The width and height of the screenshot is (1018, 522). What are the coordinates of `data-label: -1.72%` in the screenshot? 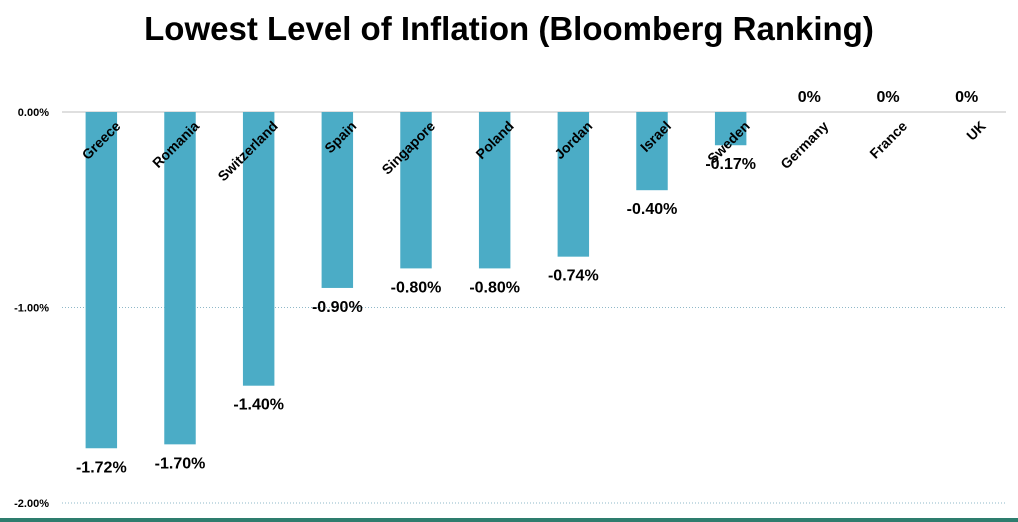 It's located at (101, 467).